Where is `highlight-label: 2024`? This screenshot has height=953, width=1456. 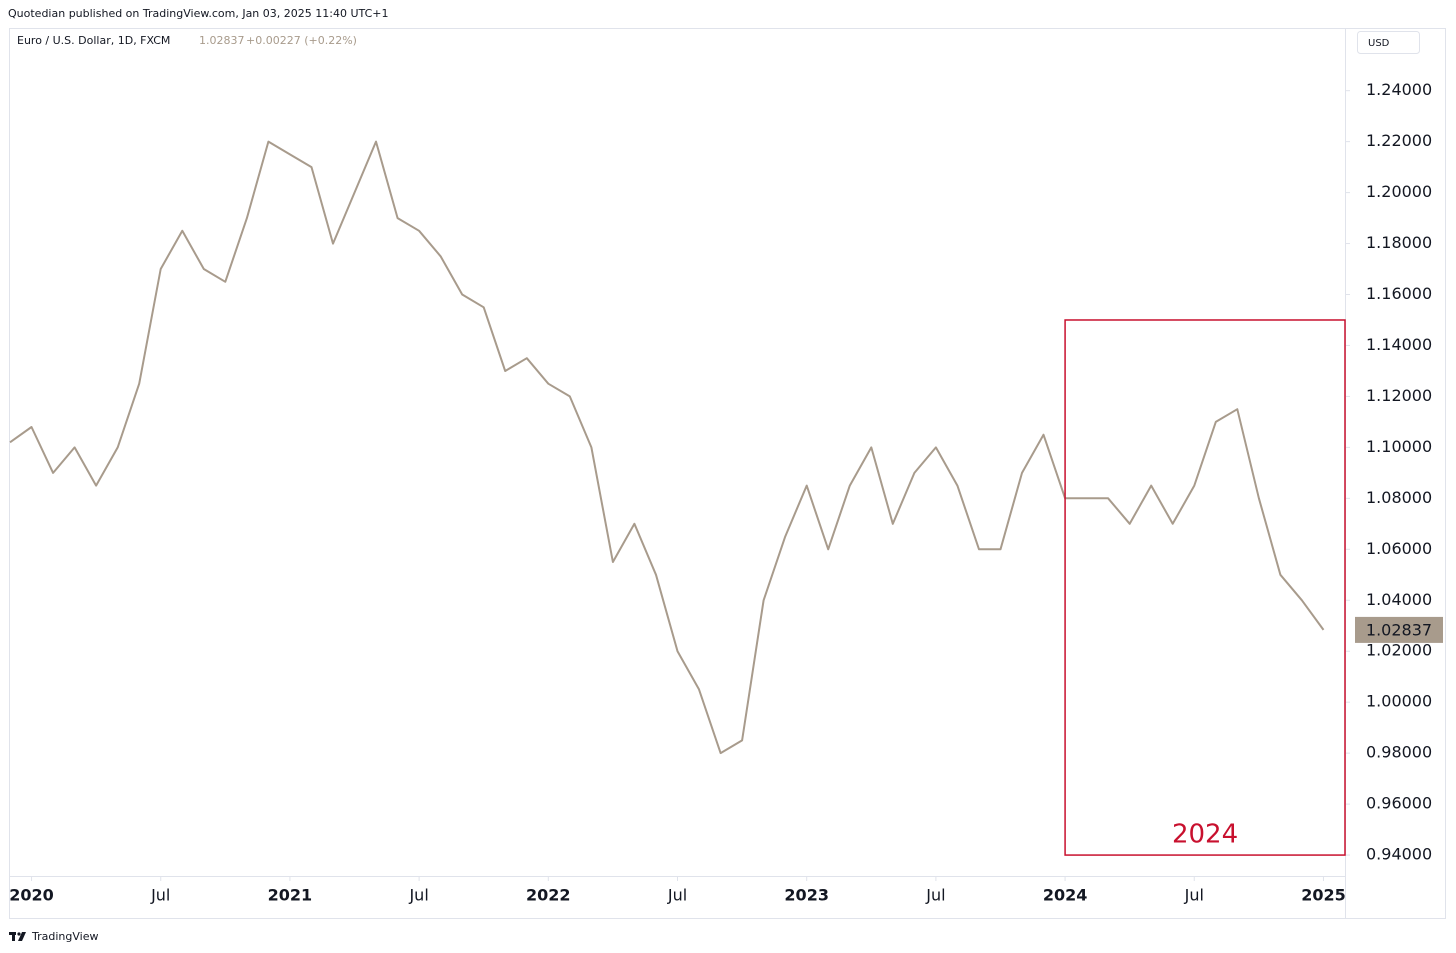 highlight-label: 2024 is located at coordinates (1205, 835).